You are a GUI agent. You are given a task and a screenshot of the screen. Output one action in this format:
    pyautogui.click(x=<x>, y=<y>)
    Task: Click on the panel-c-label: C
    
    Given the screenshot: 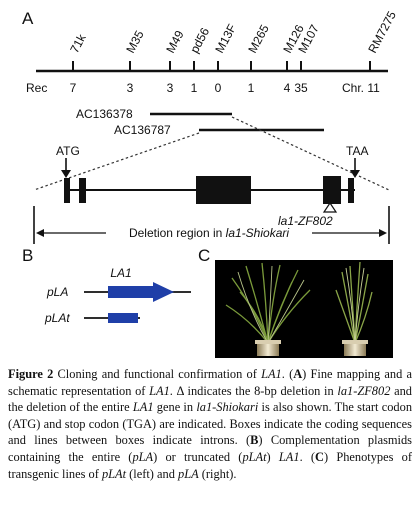 What is the action you would take?
    pyautogui.click(x=204, y=255)
    